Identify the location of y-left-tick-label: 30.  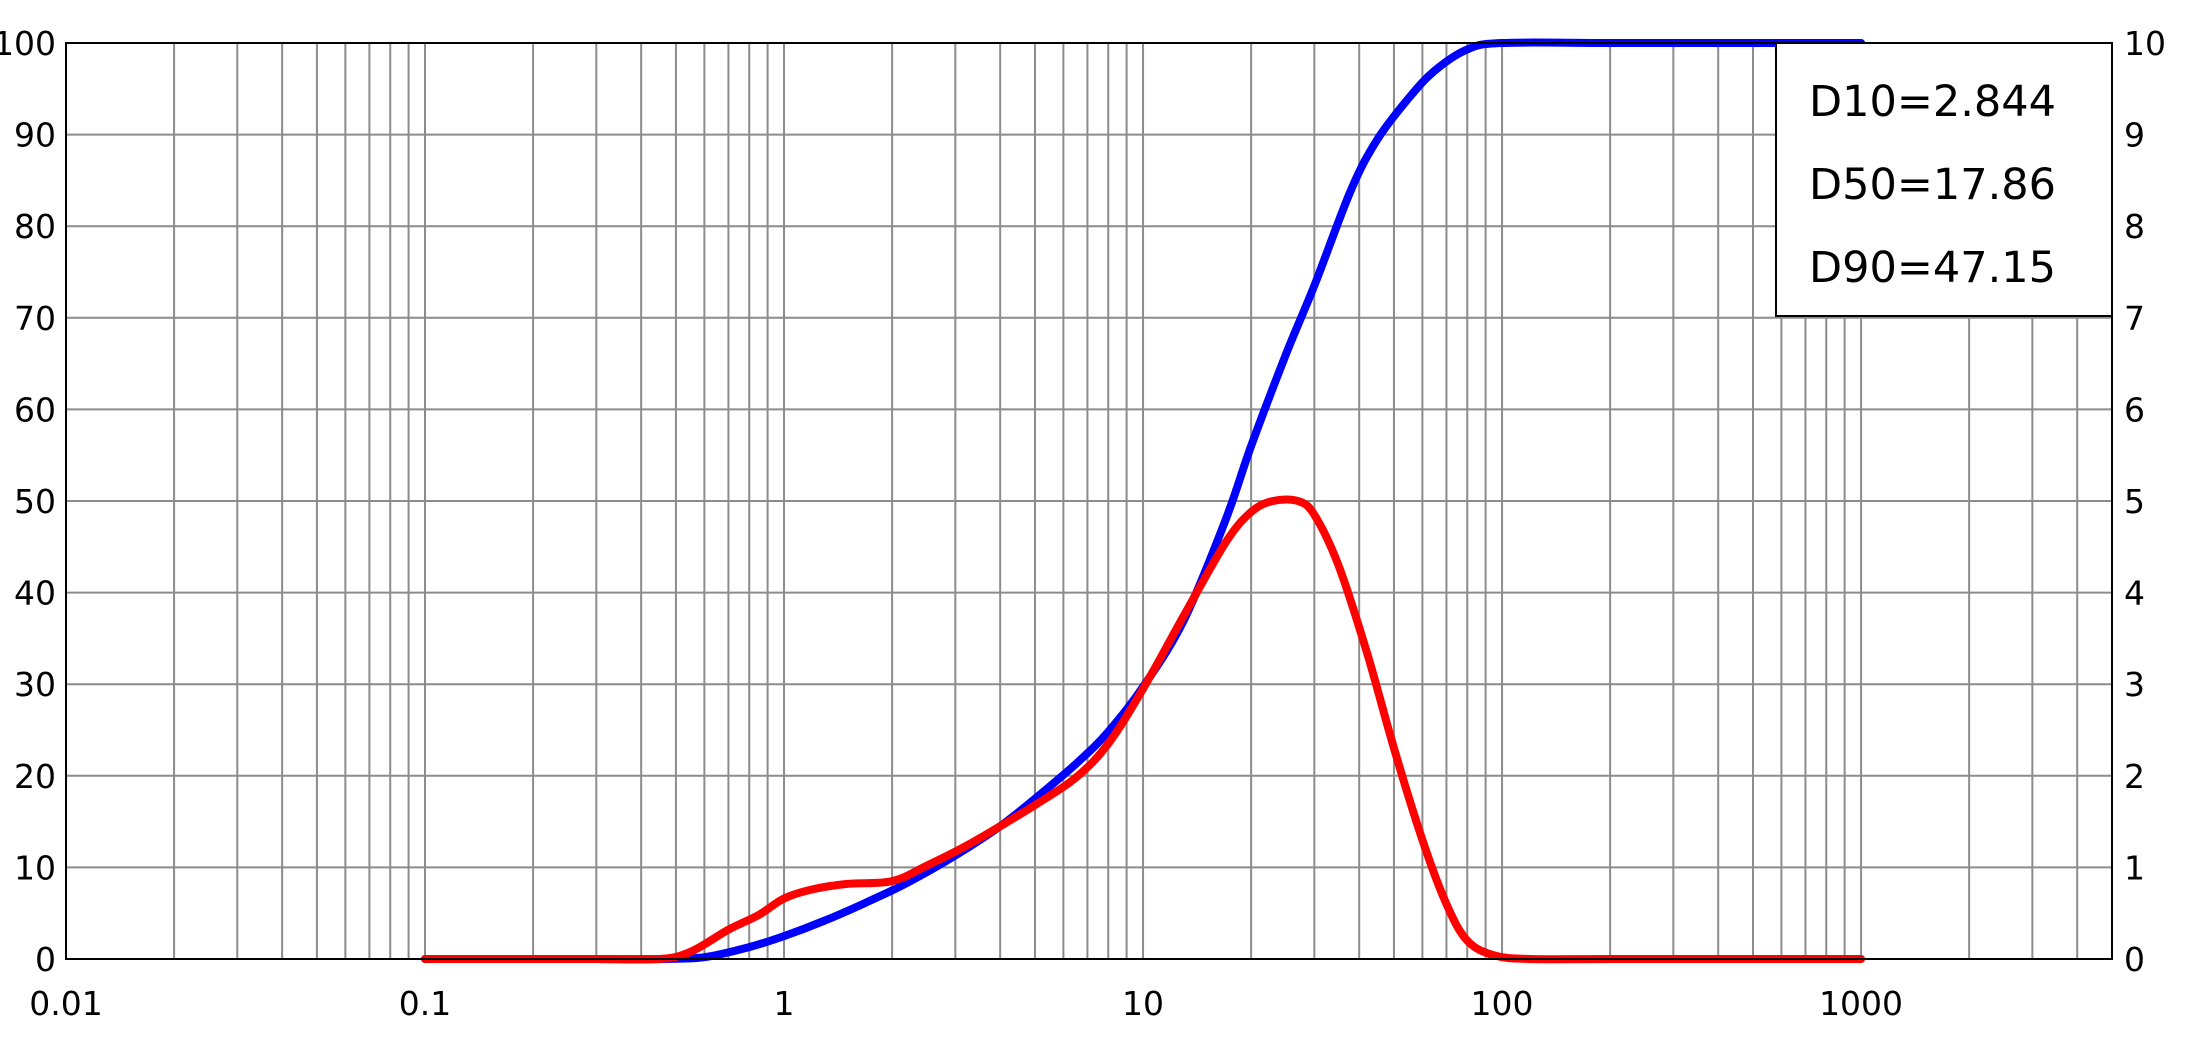
(35, 684).